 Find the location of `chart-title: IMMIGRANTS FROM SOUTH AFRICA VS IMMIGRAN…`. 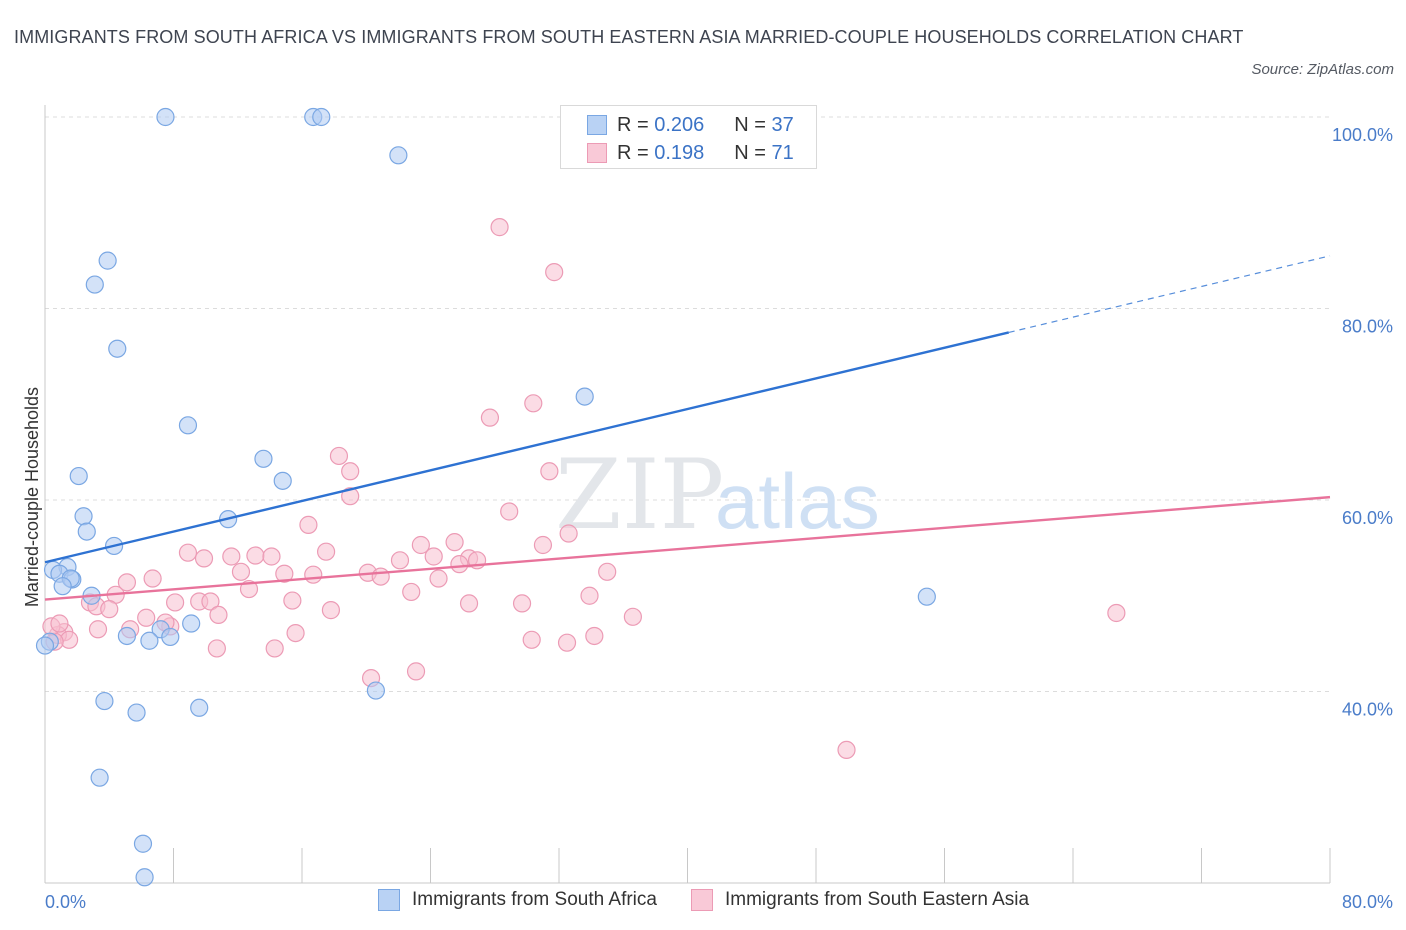

chart-title: IMMIGRANTS FROM SOUTH AFRICA VS IMMIGRAN… is located at coordinates (629, 37).